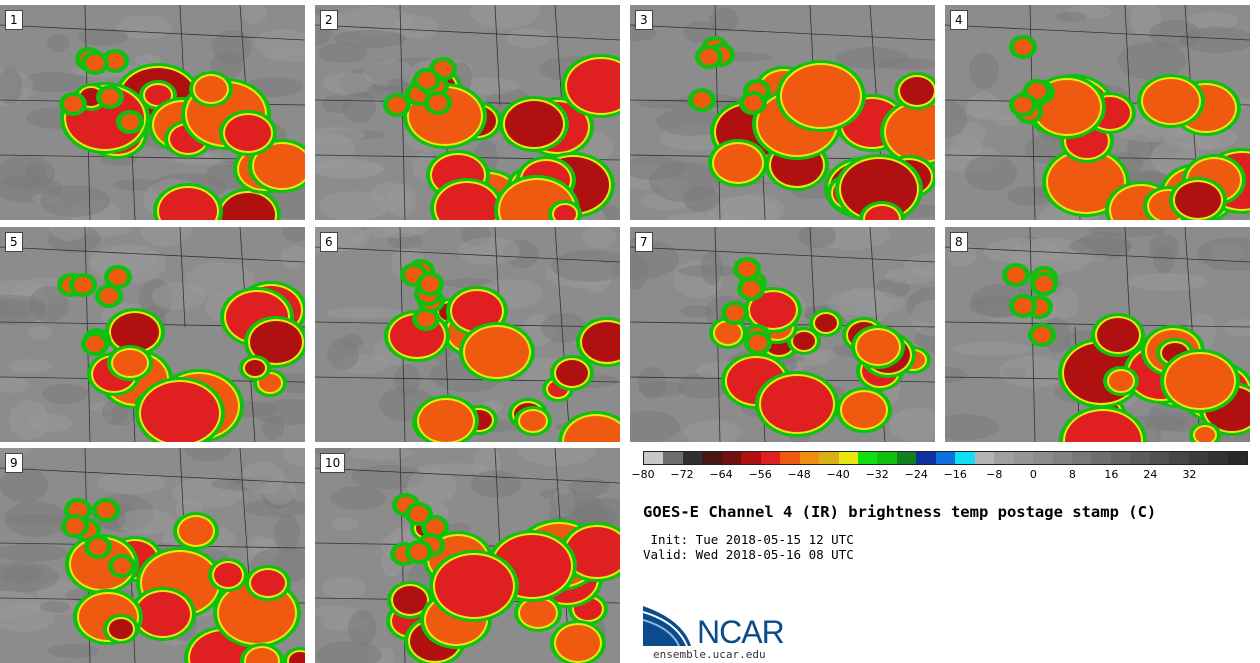  Describe the element at coordinates (959, 242) in the screenshot. I see `panel-number: 8` at that location.